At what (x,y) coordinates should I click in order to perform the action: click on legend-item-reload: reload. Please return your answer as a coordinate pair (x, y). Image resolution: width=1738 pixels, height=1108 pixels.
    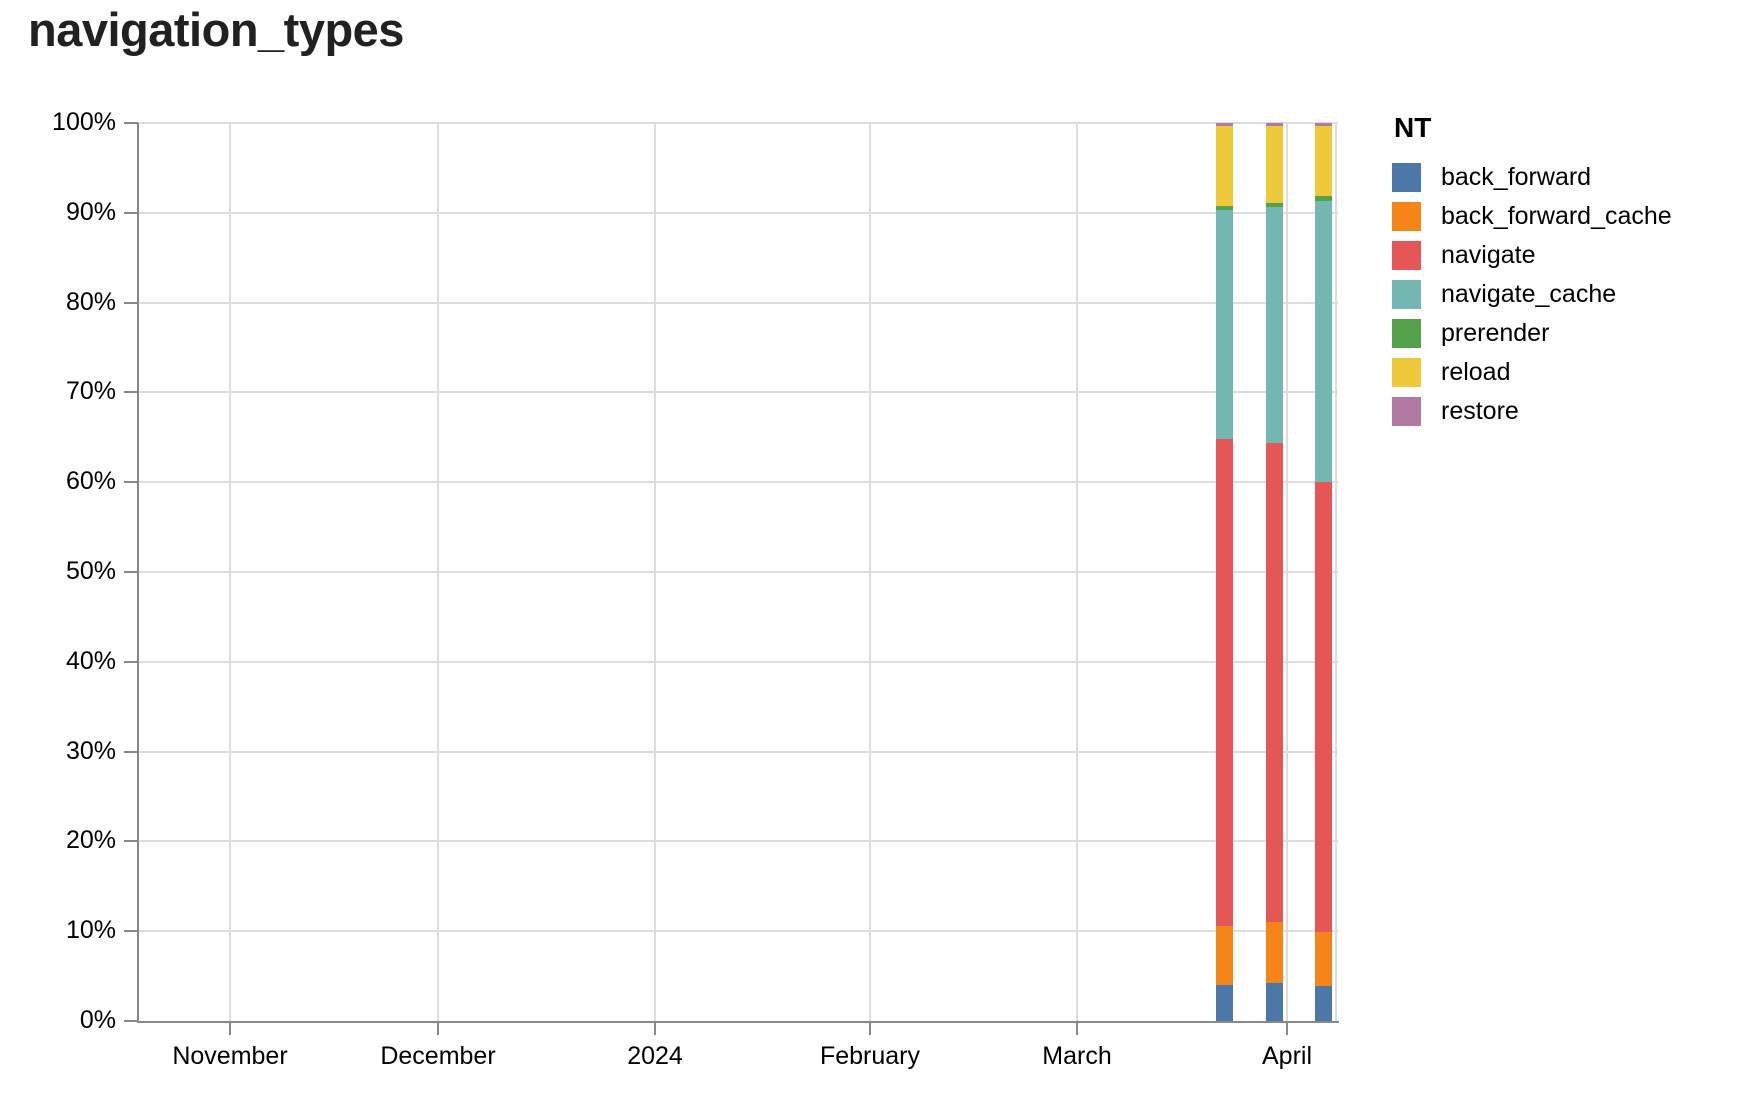
    Looking at the image, I should click on (1532, 372).